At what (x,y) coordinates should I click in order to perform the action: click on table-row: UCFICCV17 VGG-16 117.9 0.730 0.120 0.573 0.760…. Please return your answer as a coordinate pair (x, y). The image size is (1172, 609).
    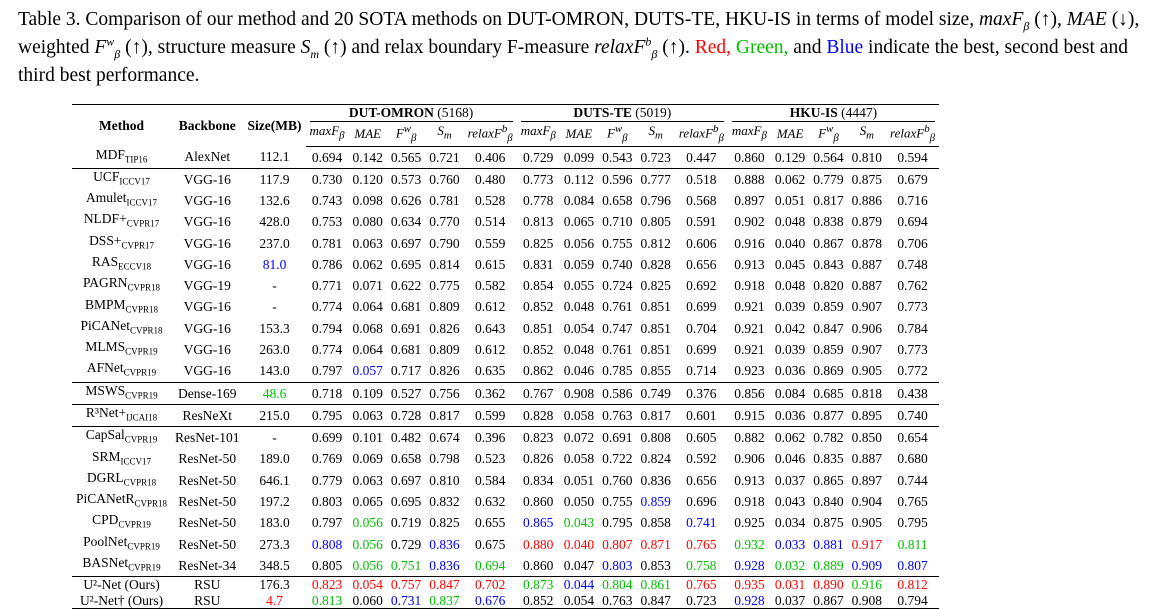
    Looking at the image, I should click on (506, 179).